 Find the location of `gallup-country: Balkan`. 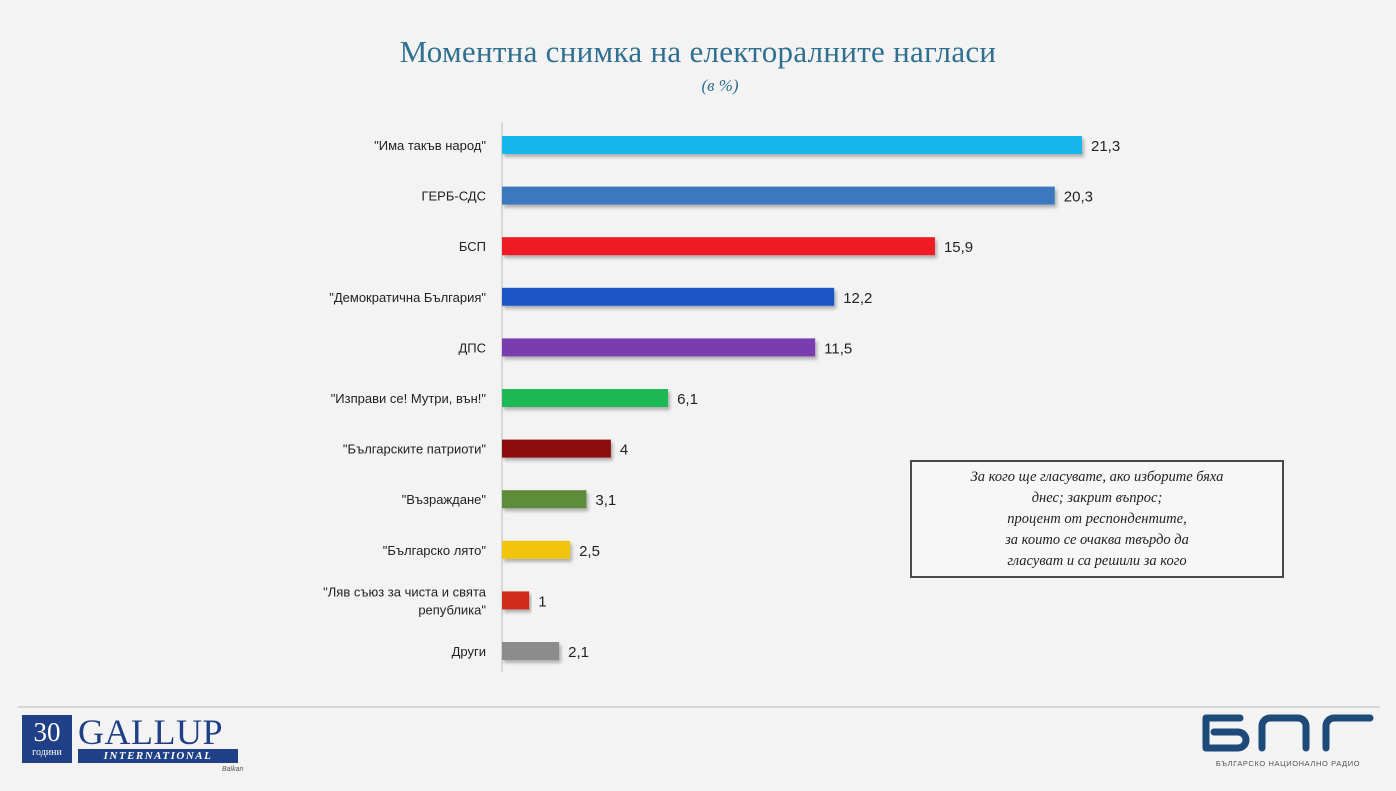

gallup-country: Balkan is located at coordinates (233, 769).